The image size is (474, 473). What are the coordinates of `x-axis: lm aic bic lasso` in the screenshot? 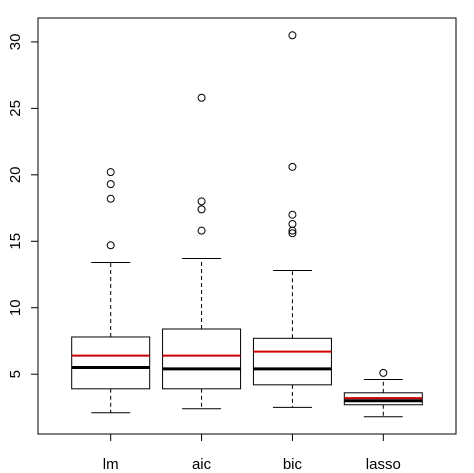 It's located at (252, 453).